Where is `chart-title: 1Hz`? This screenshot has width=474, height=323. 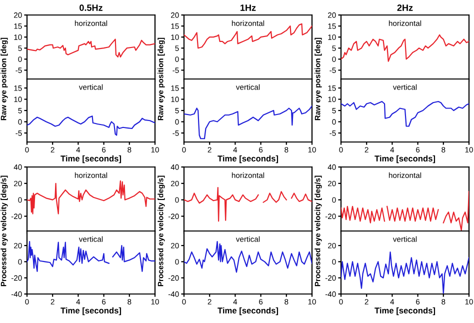 chart-title: 1Hz is located at coordinates (248, 7).